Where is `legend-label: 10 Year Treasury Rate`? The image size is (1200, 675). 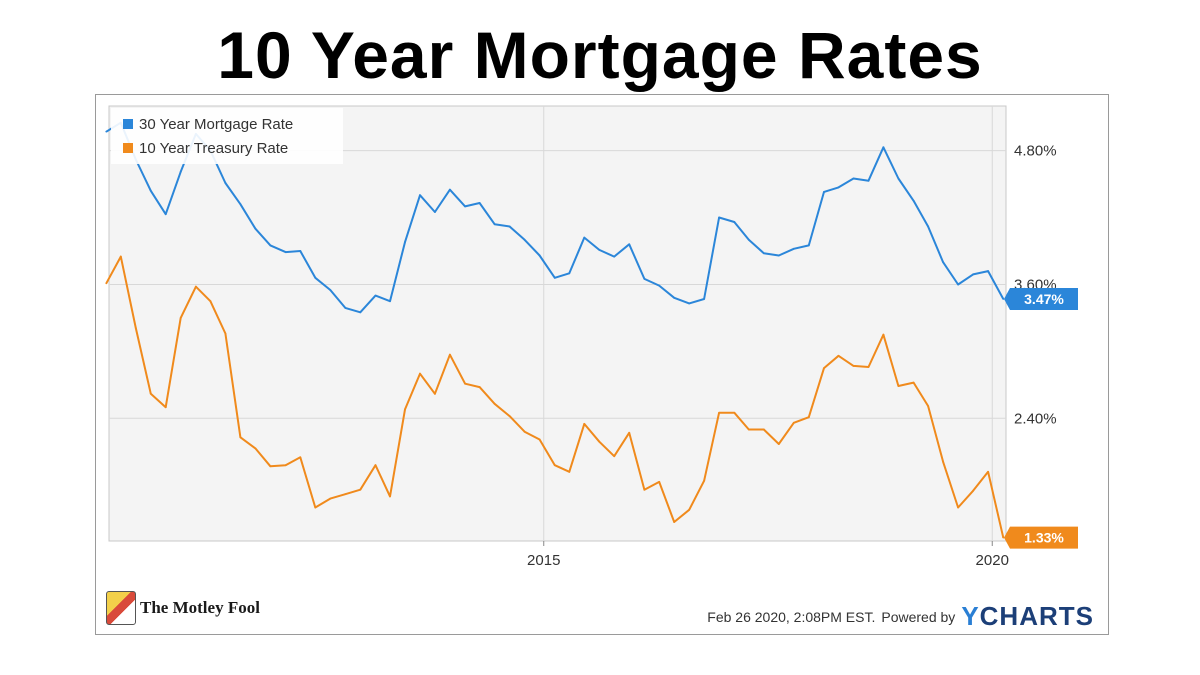
legend-label: 10 Year Treasury Rate is located at coordinates (213, 148).